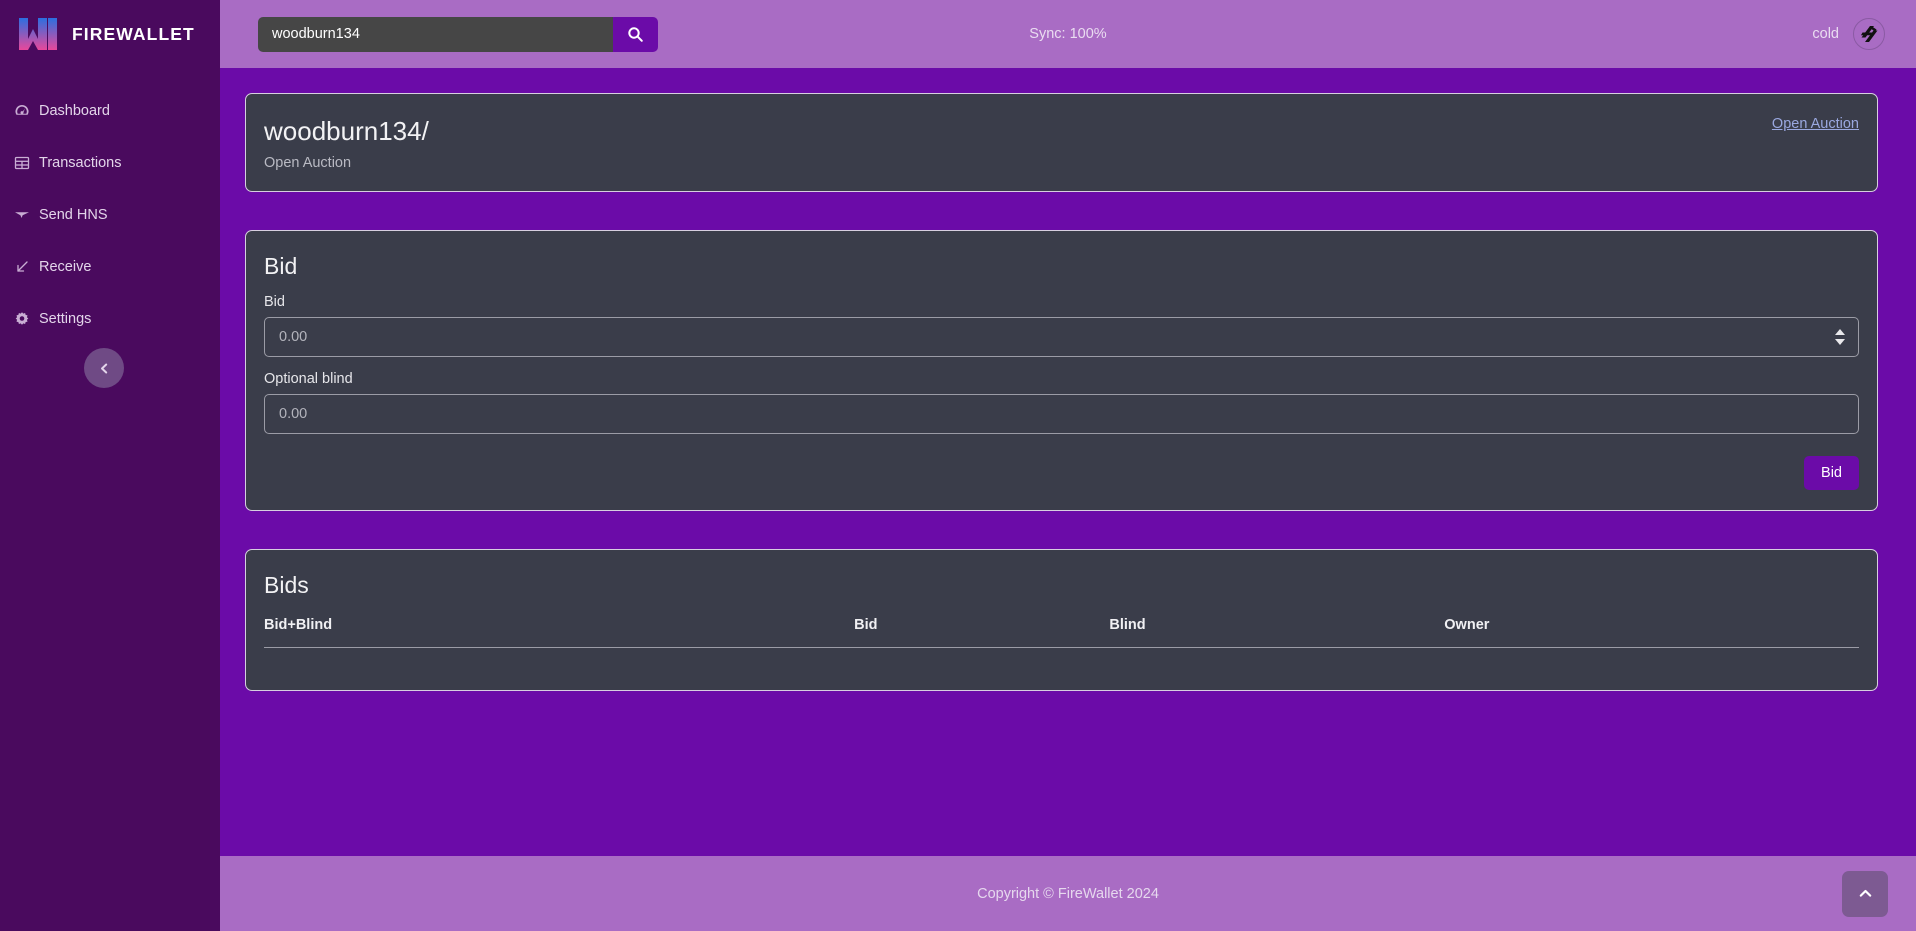 The height and width of the screenshot is (931, 1916). I want to click on w-logo-icon, so click(38, 34).